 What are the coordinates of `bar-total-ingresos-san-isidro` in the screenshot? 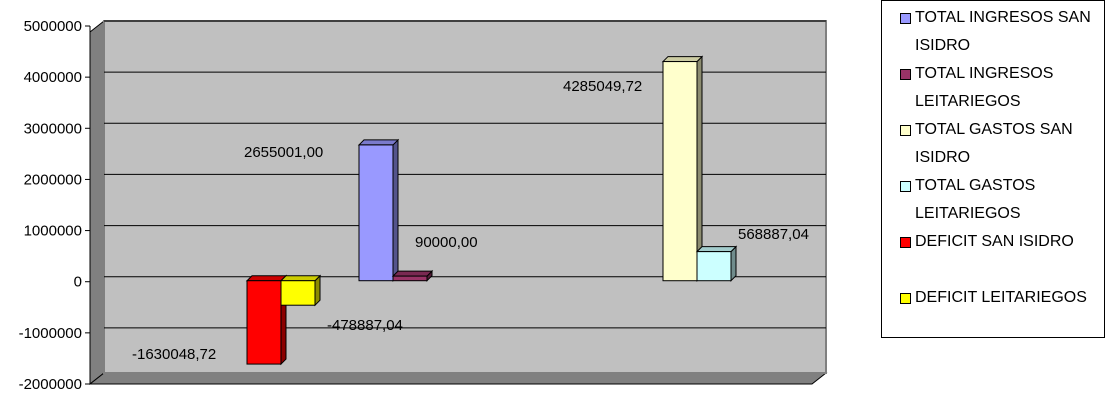 It's located at (378, 210).